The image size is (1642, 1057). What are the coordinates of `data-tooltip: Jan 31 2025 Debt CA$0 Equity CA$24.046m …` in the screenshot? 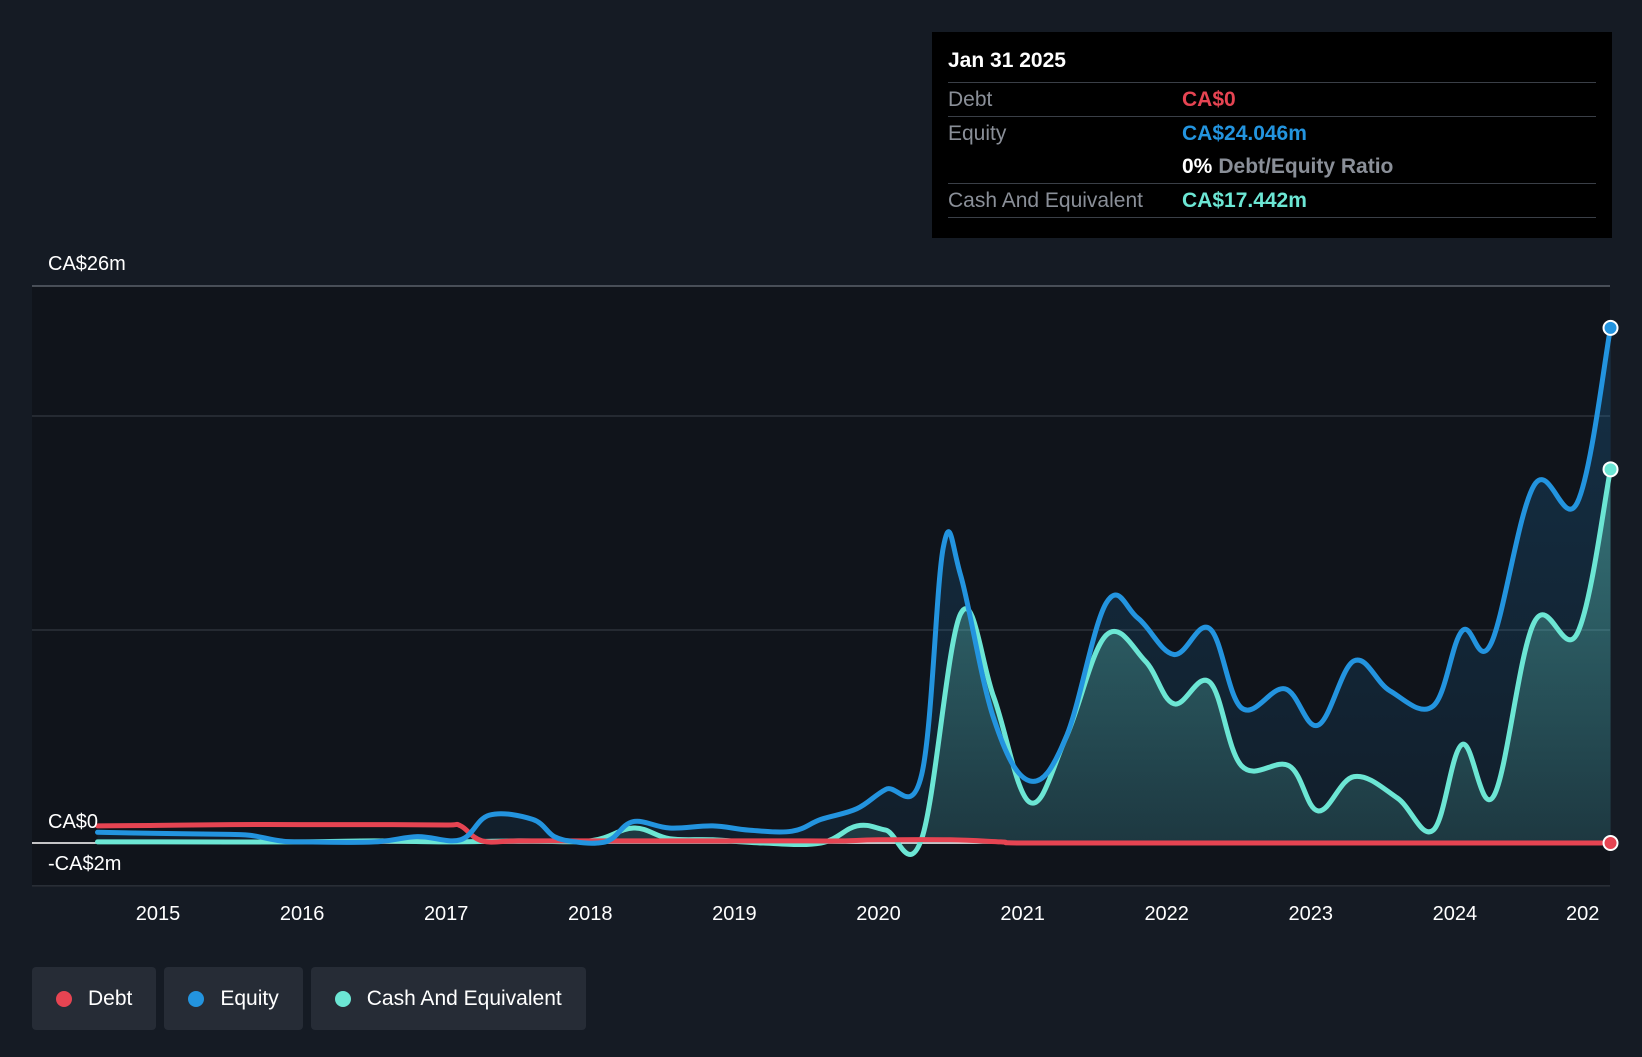 It's located at (1272, 135).